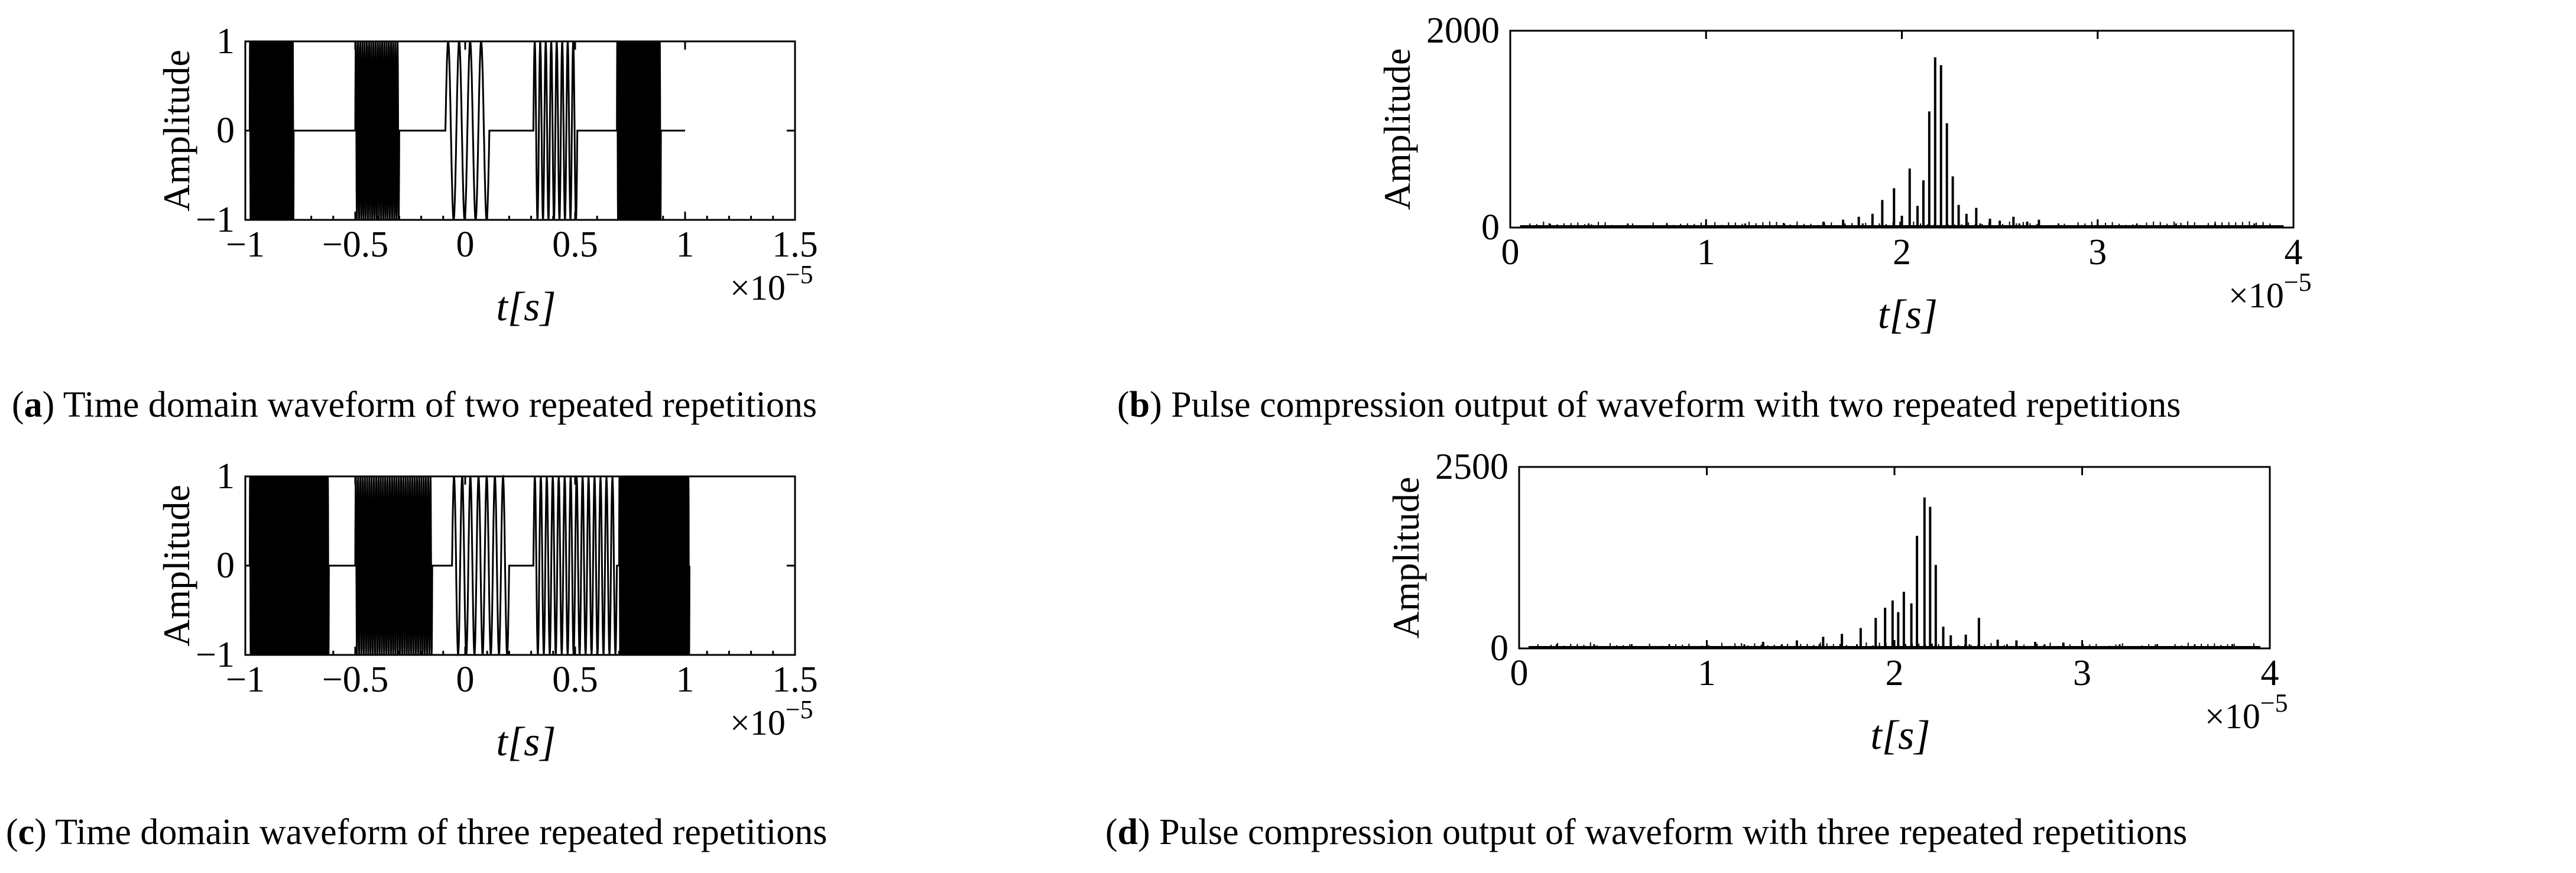 The image size is (2576, 873). What do you see at coordinates (1463, 31) in the screenshot?
I see `y-tick-label: 2000` at bounding box center [1463, 31].